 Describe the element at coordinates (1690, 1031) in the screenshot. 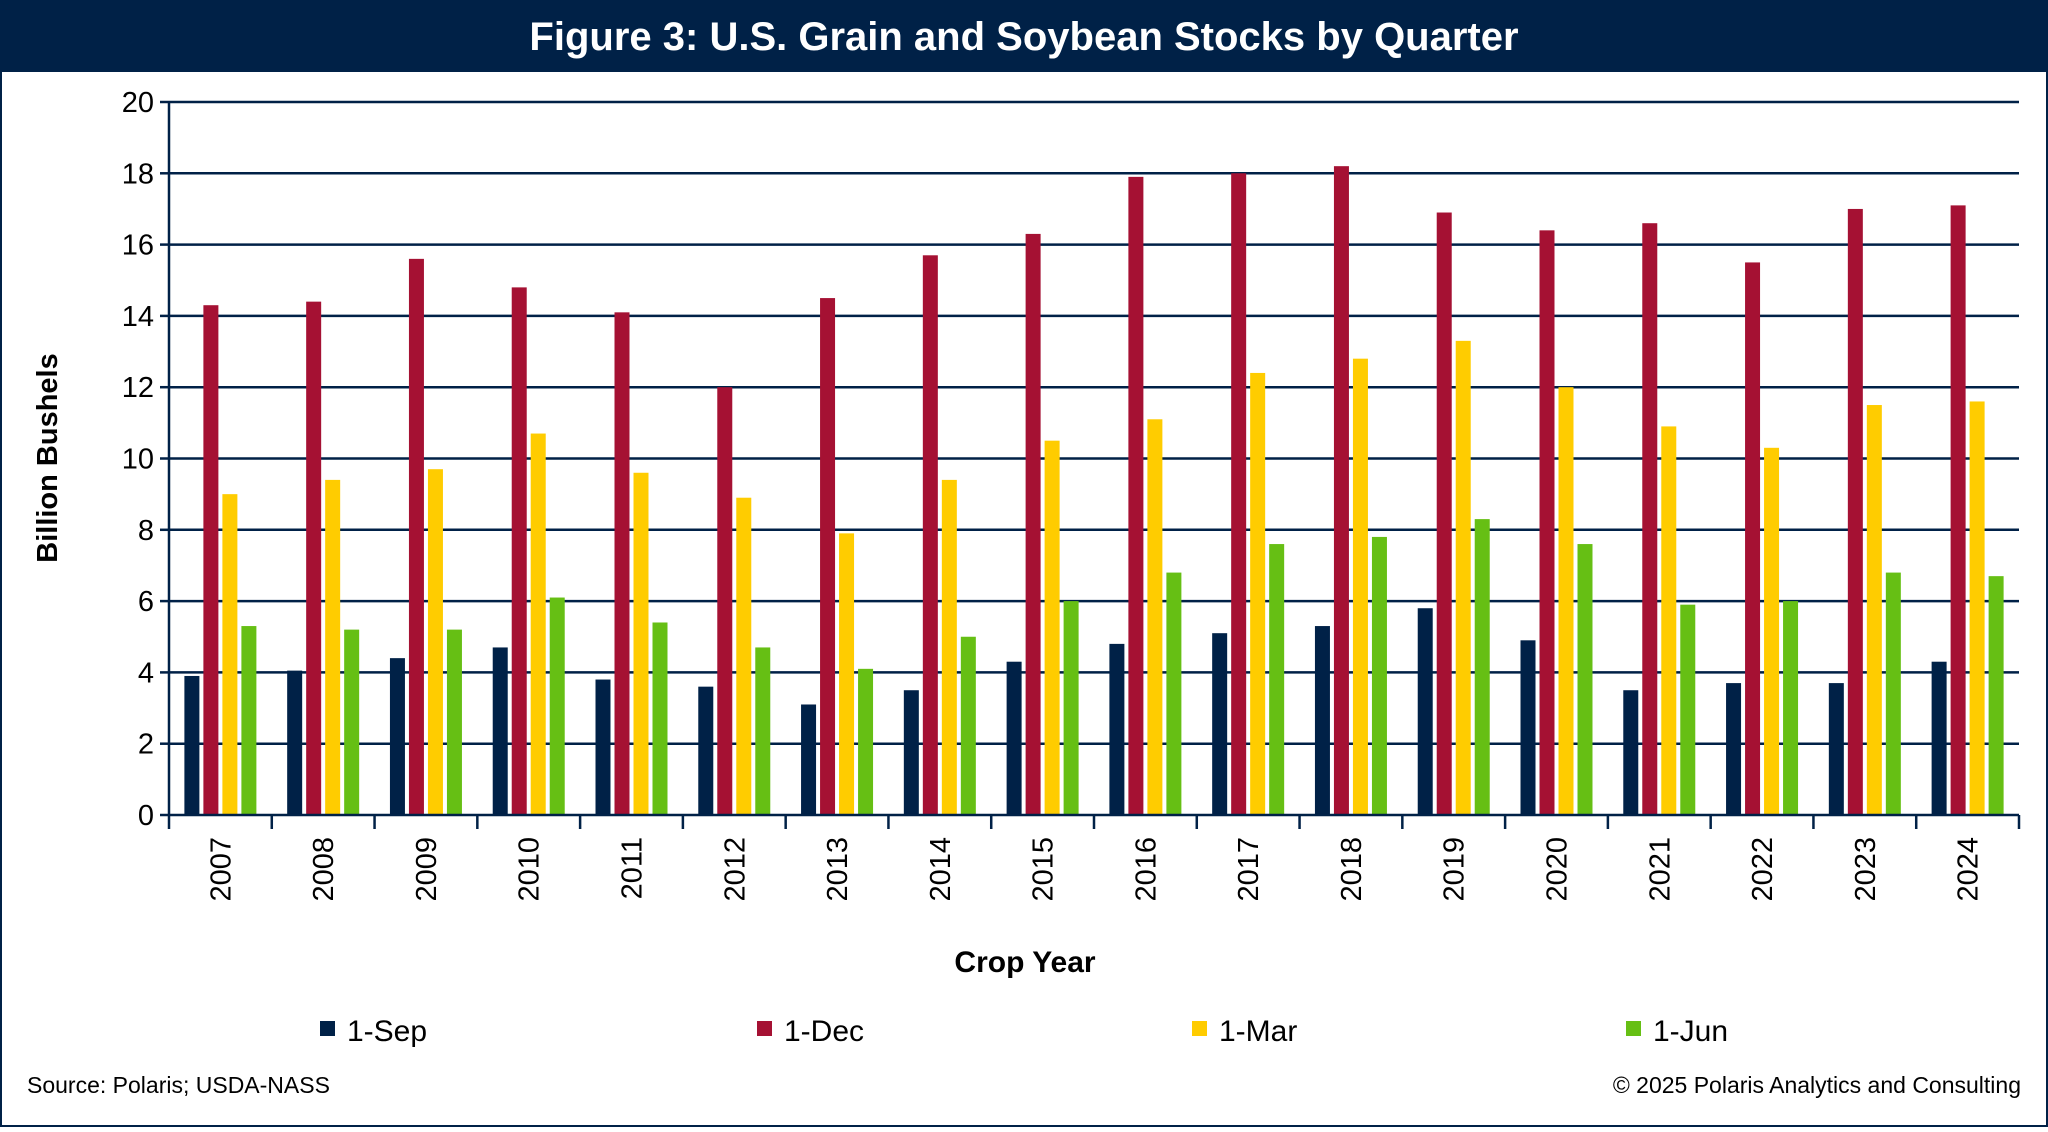

I see `legend-label: 1-Jun` at that location.